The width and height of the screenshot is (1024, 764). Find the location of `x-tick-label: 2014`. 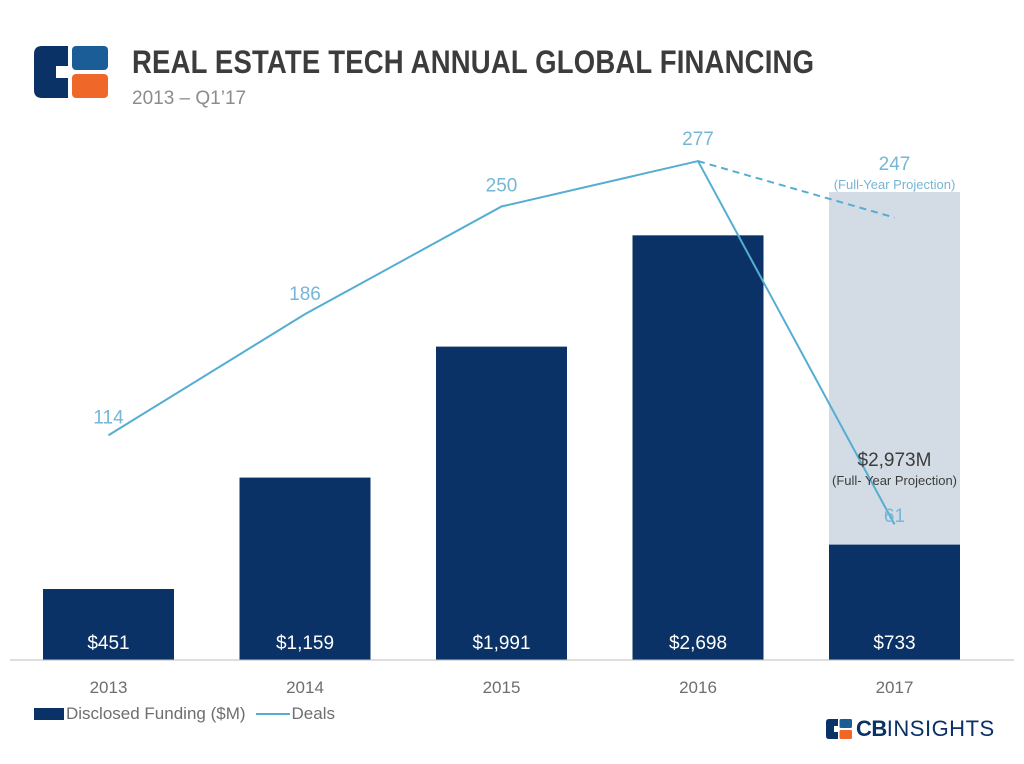

x-tick-label: 2014 is located at coordinates (305, 687).